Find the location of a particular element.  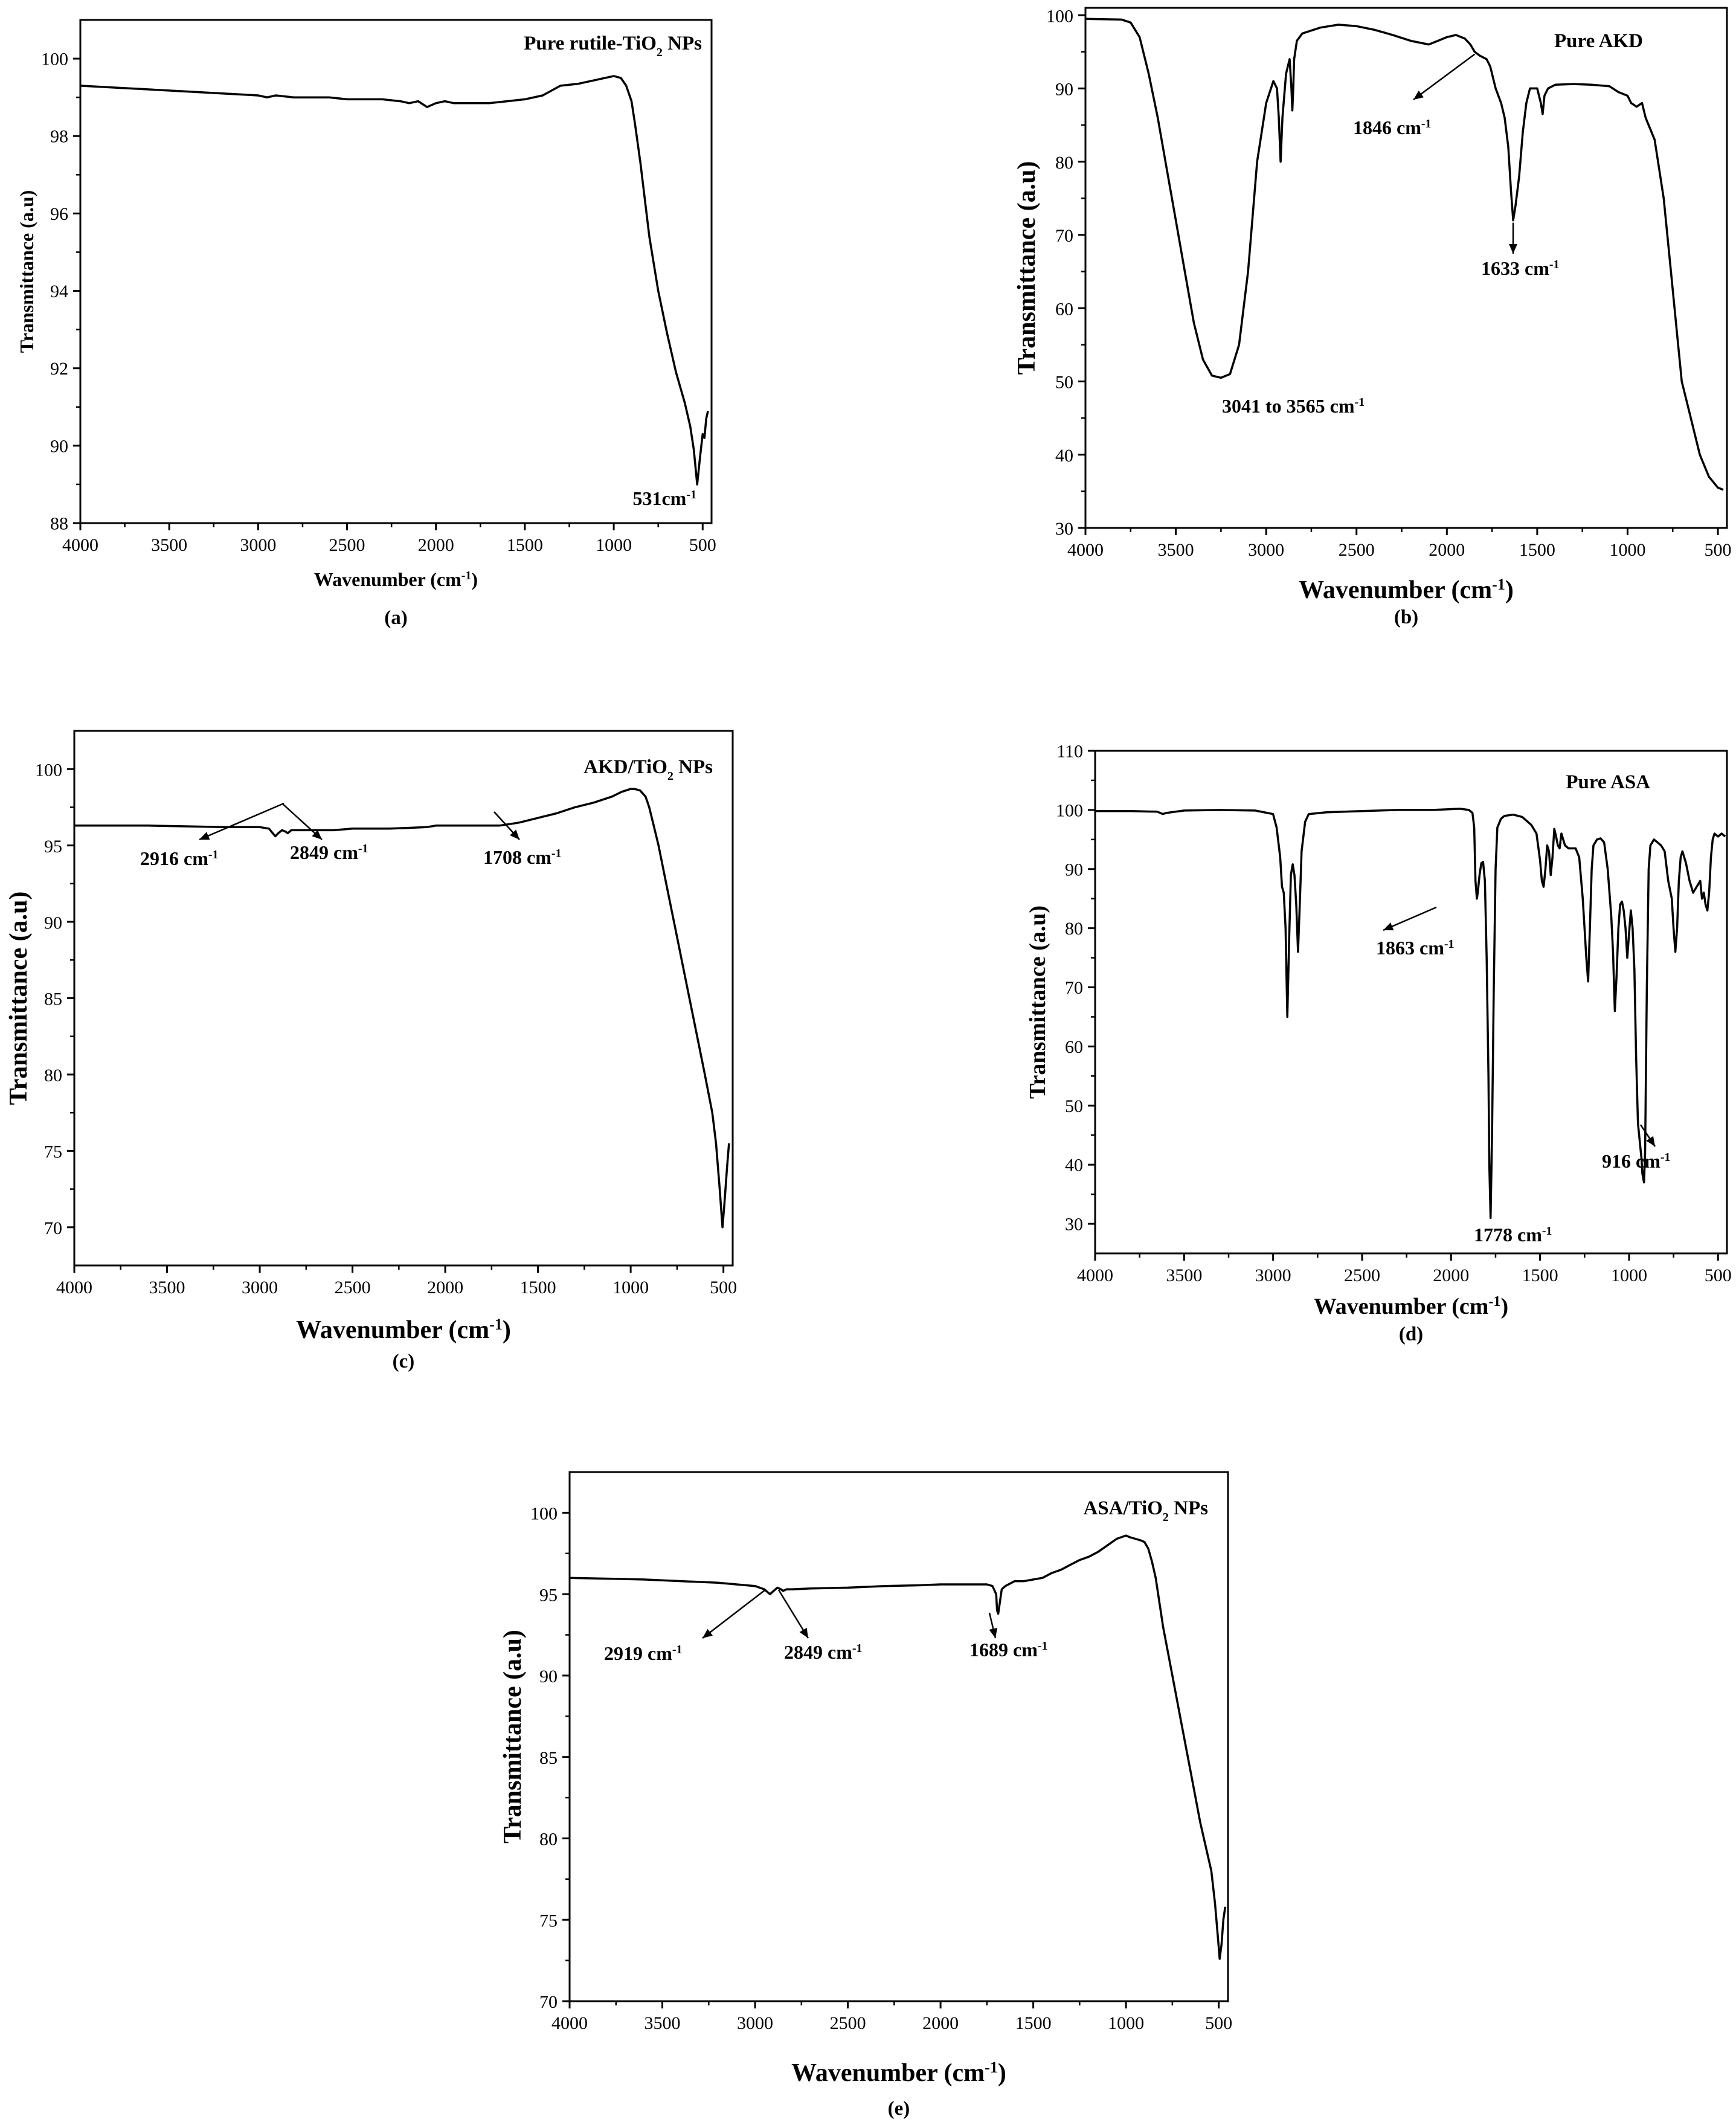

y-tick-label: 92 is located at coordinates (59, 369).